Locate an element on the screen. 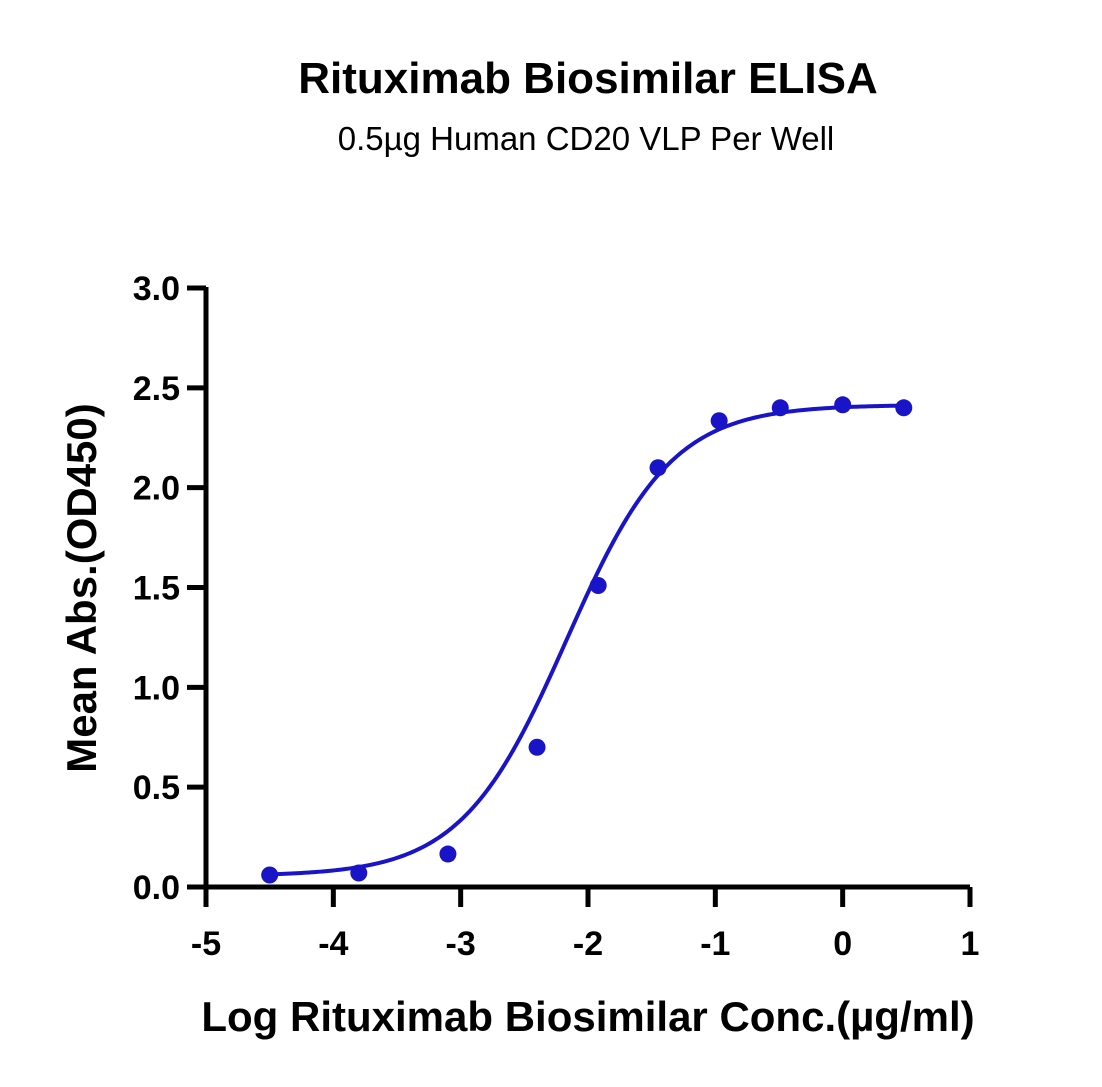 The image size is (1102, 1087). x-tick-label: -2 is located at coordinates (588, 944).